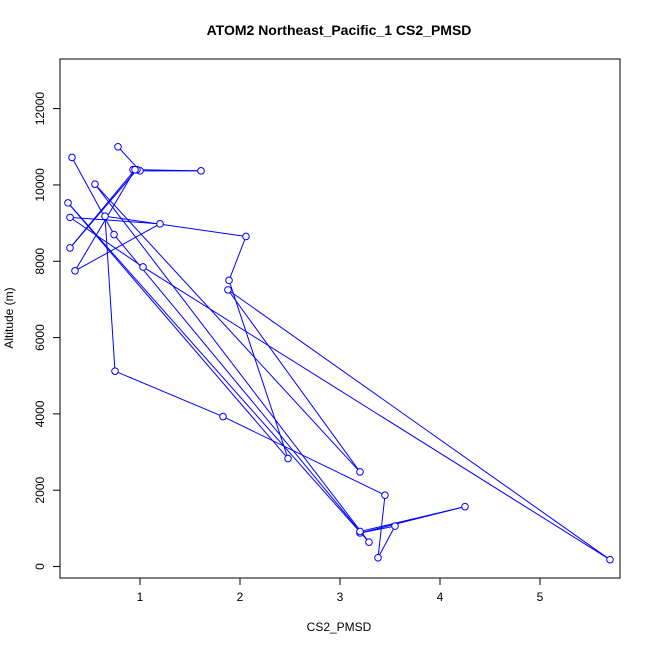 Image resolution: width=650 pixels, height=650 pixels. Describe the element at coordinates (240, 597) in the screenshot. I see `x-tick-label: 2` at that location.